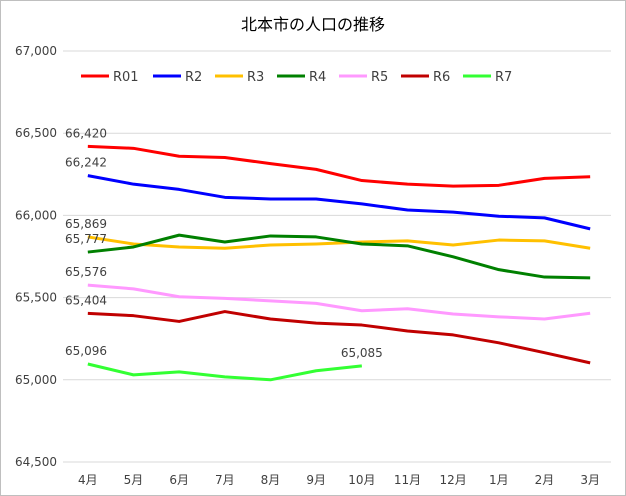 Image resolution: width=626 pixels, height=496 pixels. Describe the element at coordinates (339, 302) in the screenshot. I see `series-line-R5` at that location.